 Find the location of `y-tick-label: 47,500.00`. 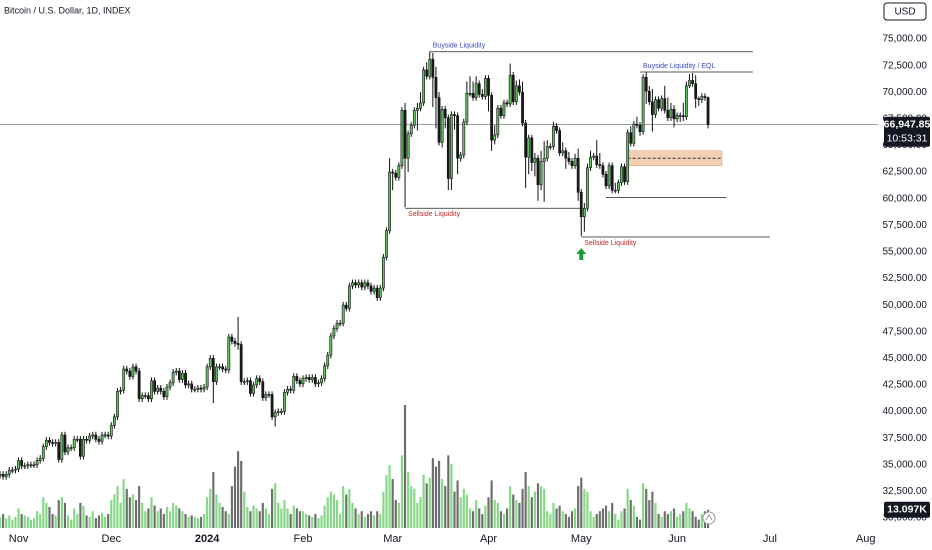

y-tick-label: 47,500.00 is located at coordinates (905, 331).